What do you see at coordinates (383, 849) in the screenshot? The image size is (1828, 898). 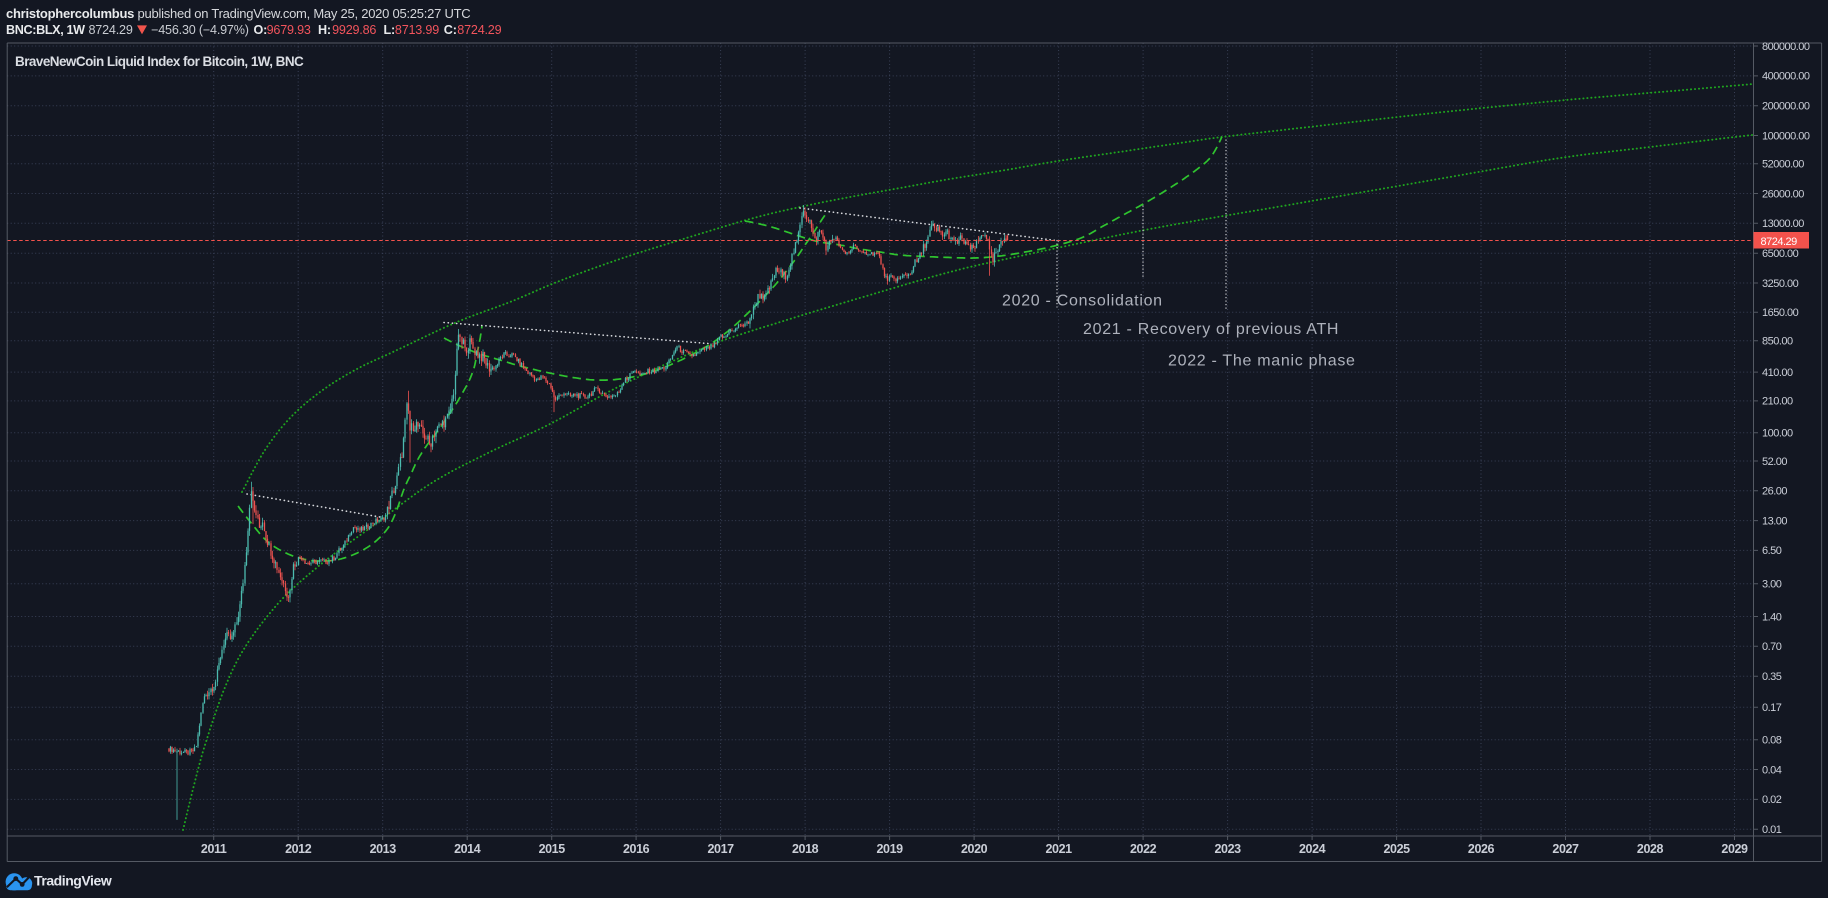 I see `svg-text: 2013` at bounding box center [383, 849].